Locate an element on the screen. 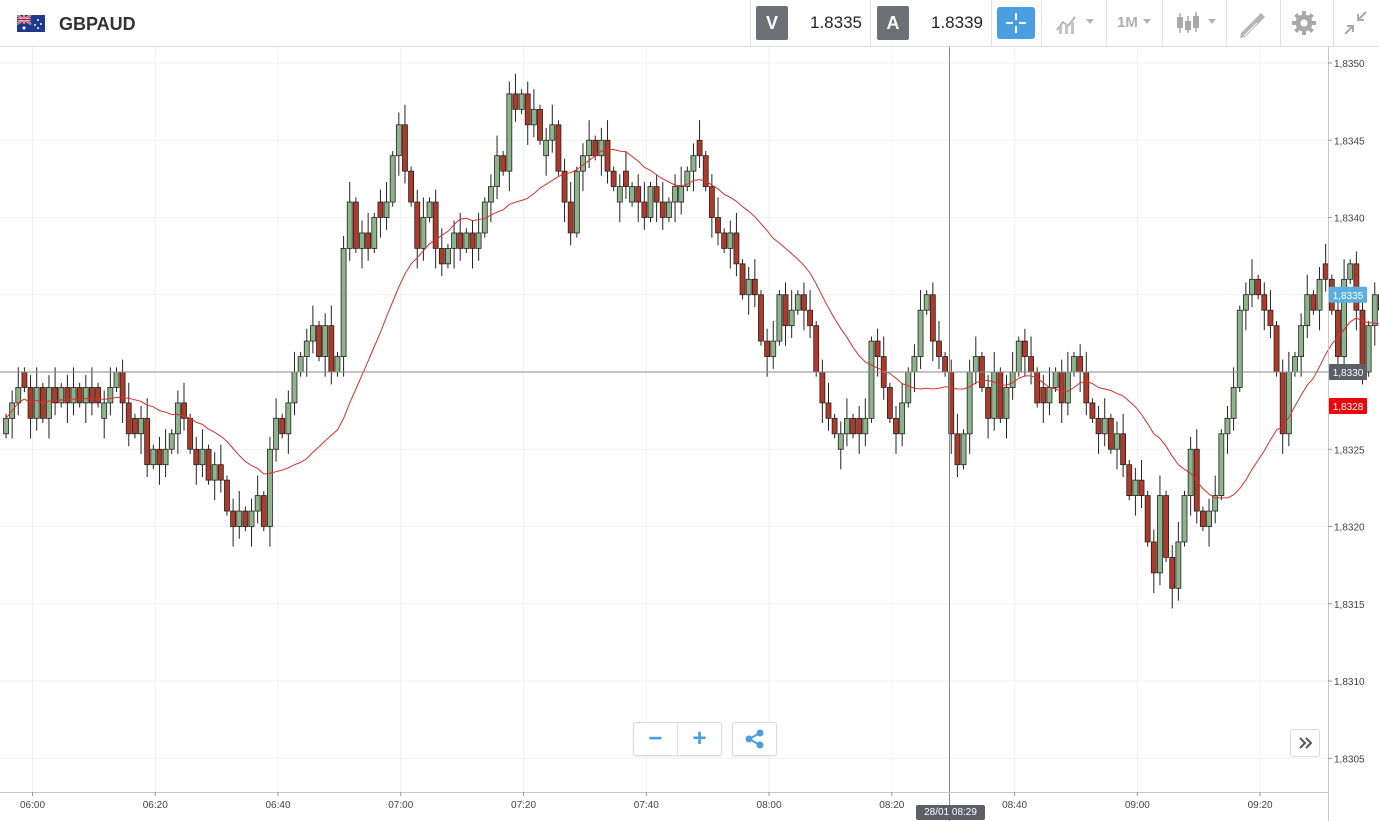  timeframe-label: 1M is located at coordinates (1127, 22).